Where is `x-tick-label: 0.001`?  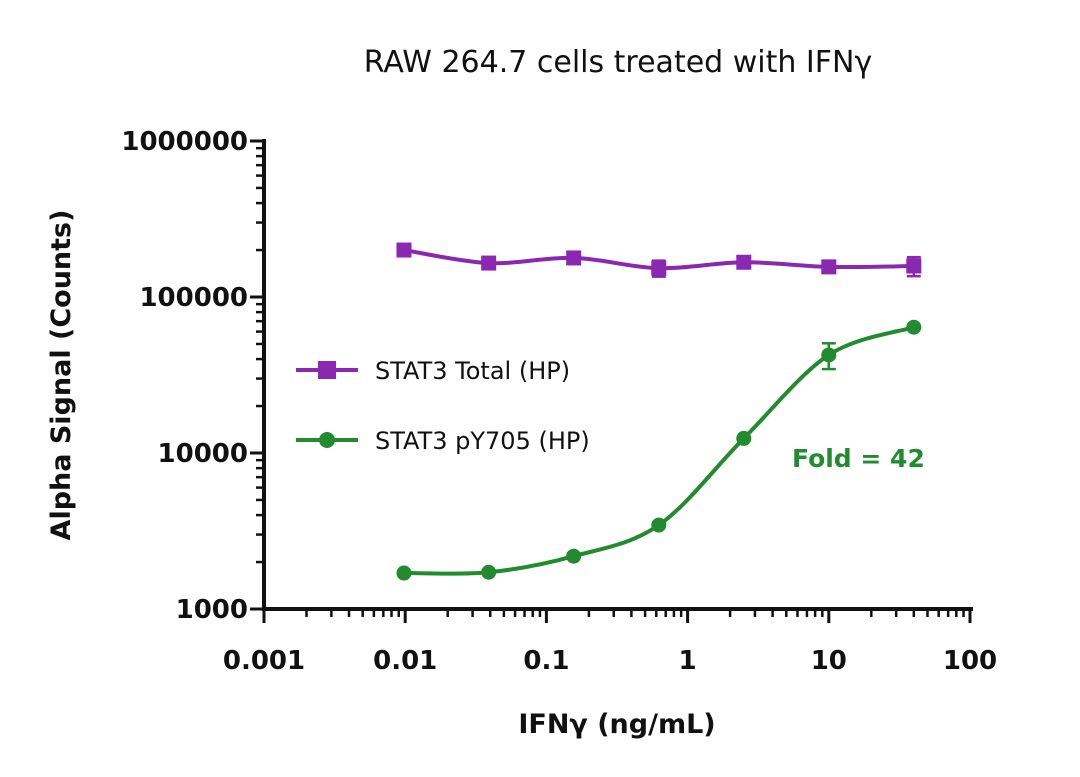
x-tick-label: 0.001 is located at coordinates (264, 661).